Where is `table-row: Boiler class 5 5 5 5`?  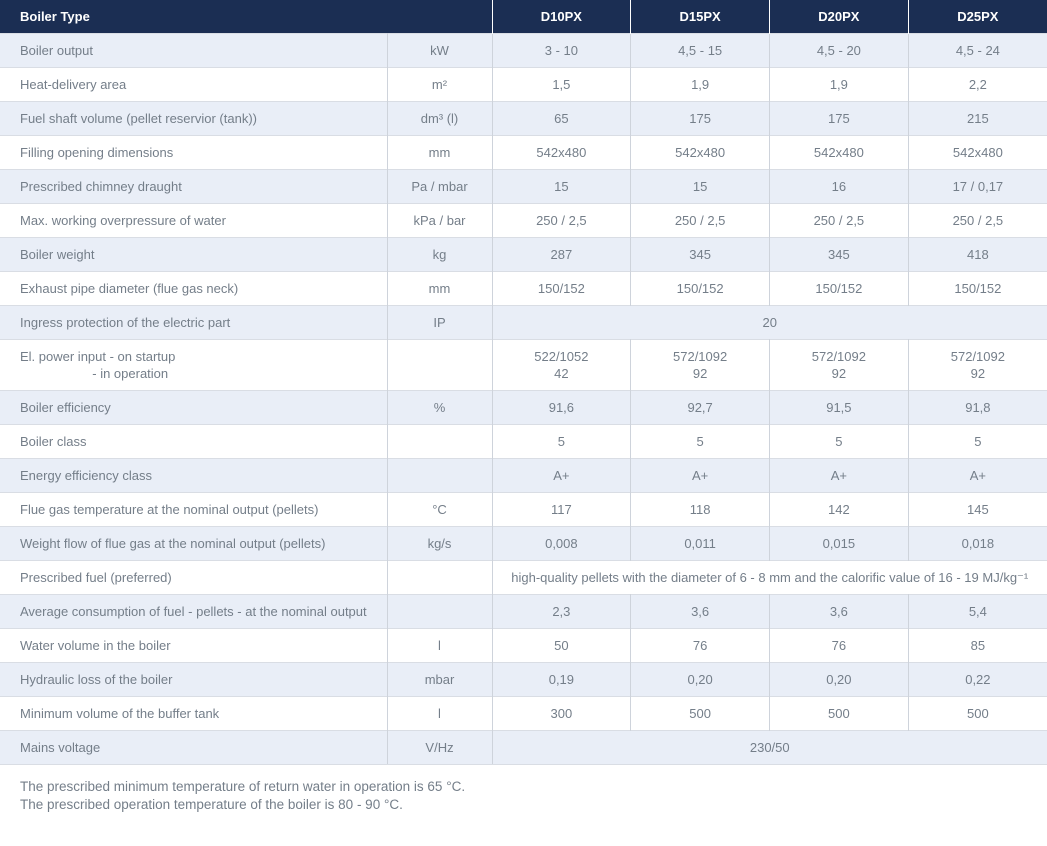
table-row: Boiler class 5 5 5 5 is located at coordinates (523, 440).